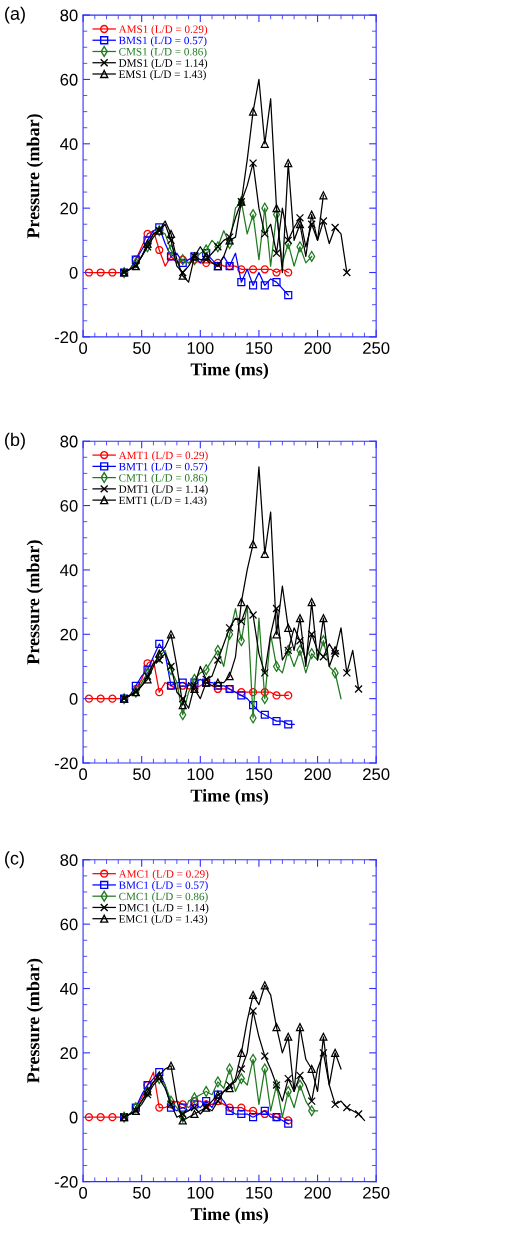 The image size is (516, 1257). What do you see at coordinates (14, 860) in the screenshot?
I see `chart-title: (c)` at bounding box center [14, 860].